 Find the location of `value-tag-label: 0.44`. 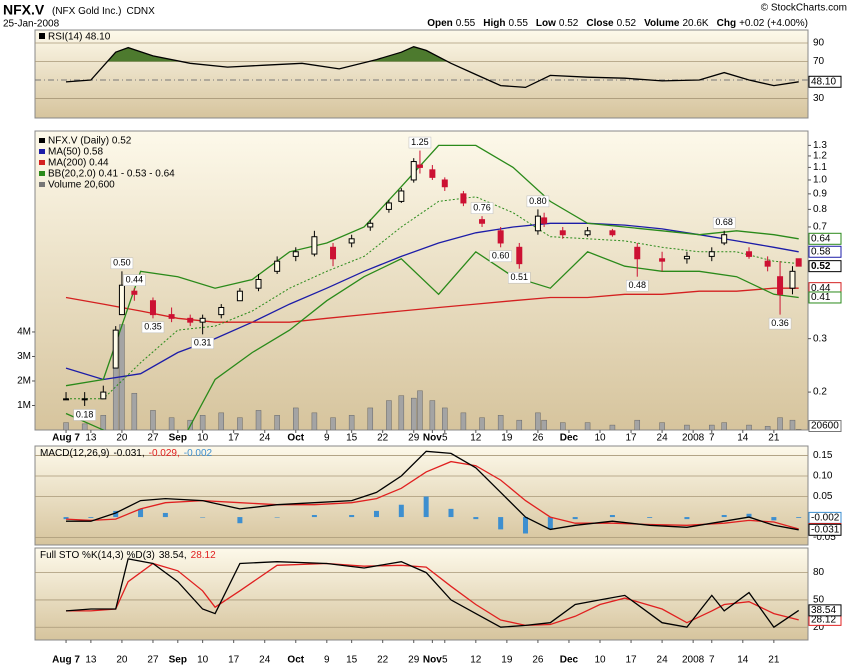

value-tag-label: 0.44 is located at coordinates (821, 288).